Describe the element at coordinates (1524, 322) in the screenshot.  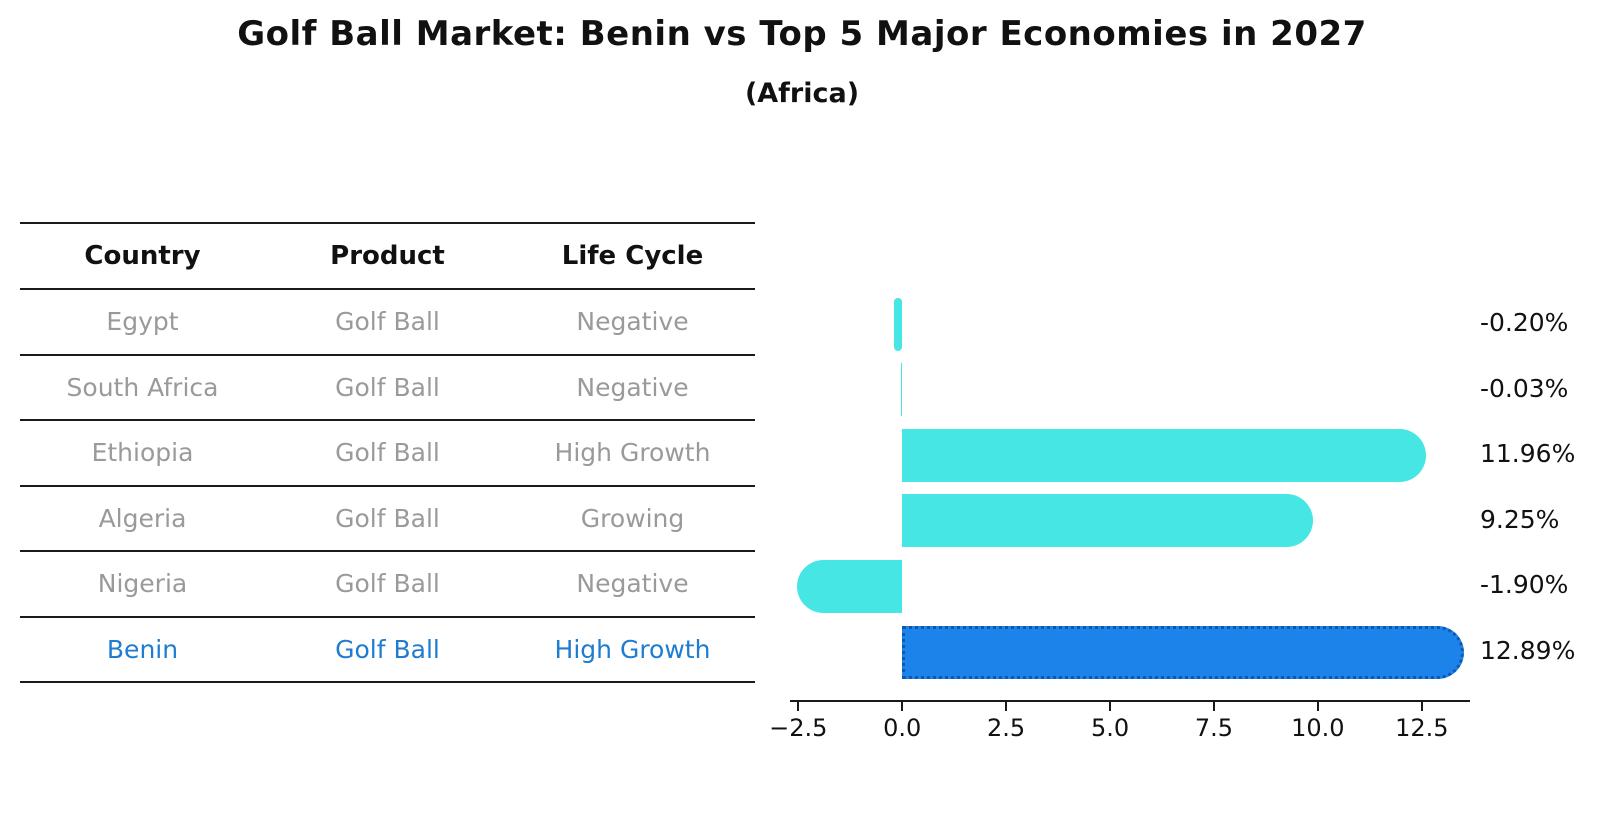
I see `value-label-egypt: -0.20%` at that location.